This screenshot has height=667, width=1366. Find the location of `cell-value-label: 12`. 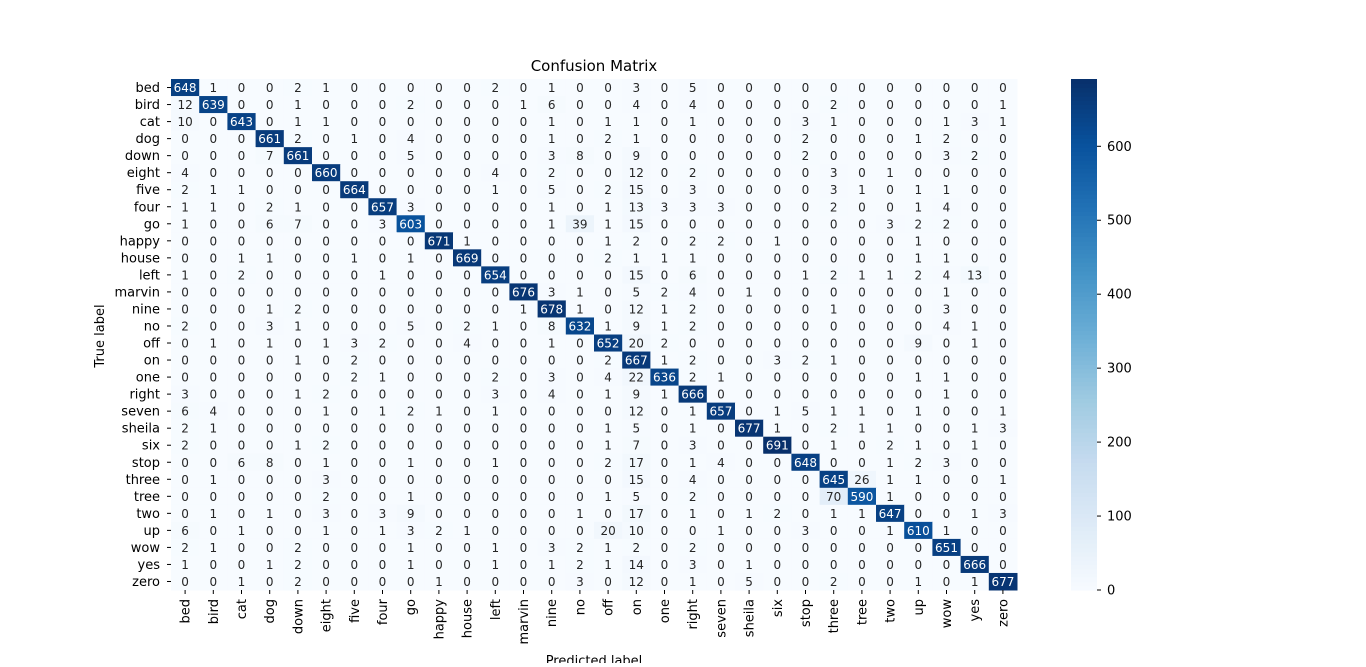

cell-value-label: 12 is located at coordinates (636, 309).